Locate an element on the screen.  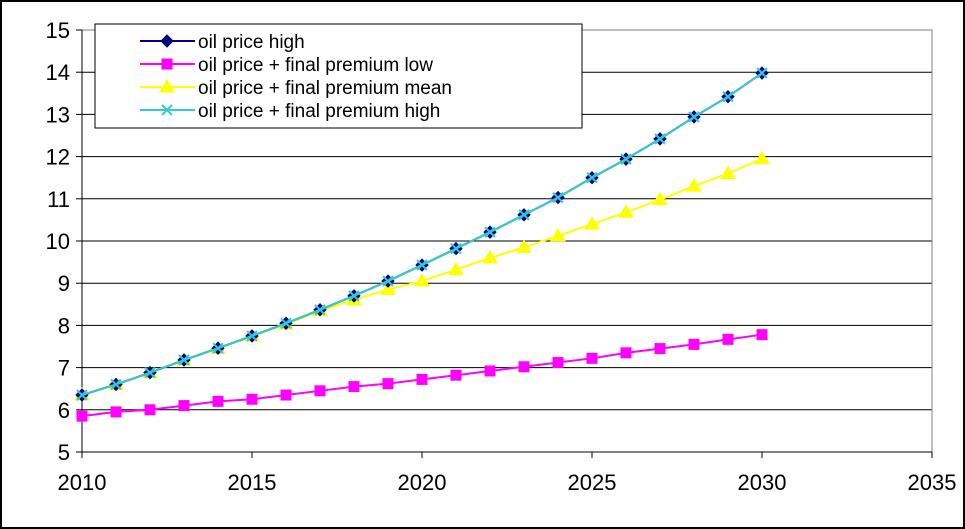
y-tick-label: 13 is located at coordinates (58, 114).